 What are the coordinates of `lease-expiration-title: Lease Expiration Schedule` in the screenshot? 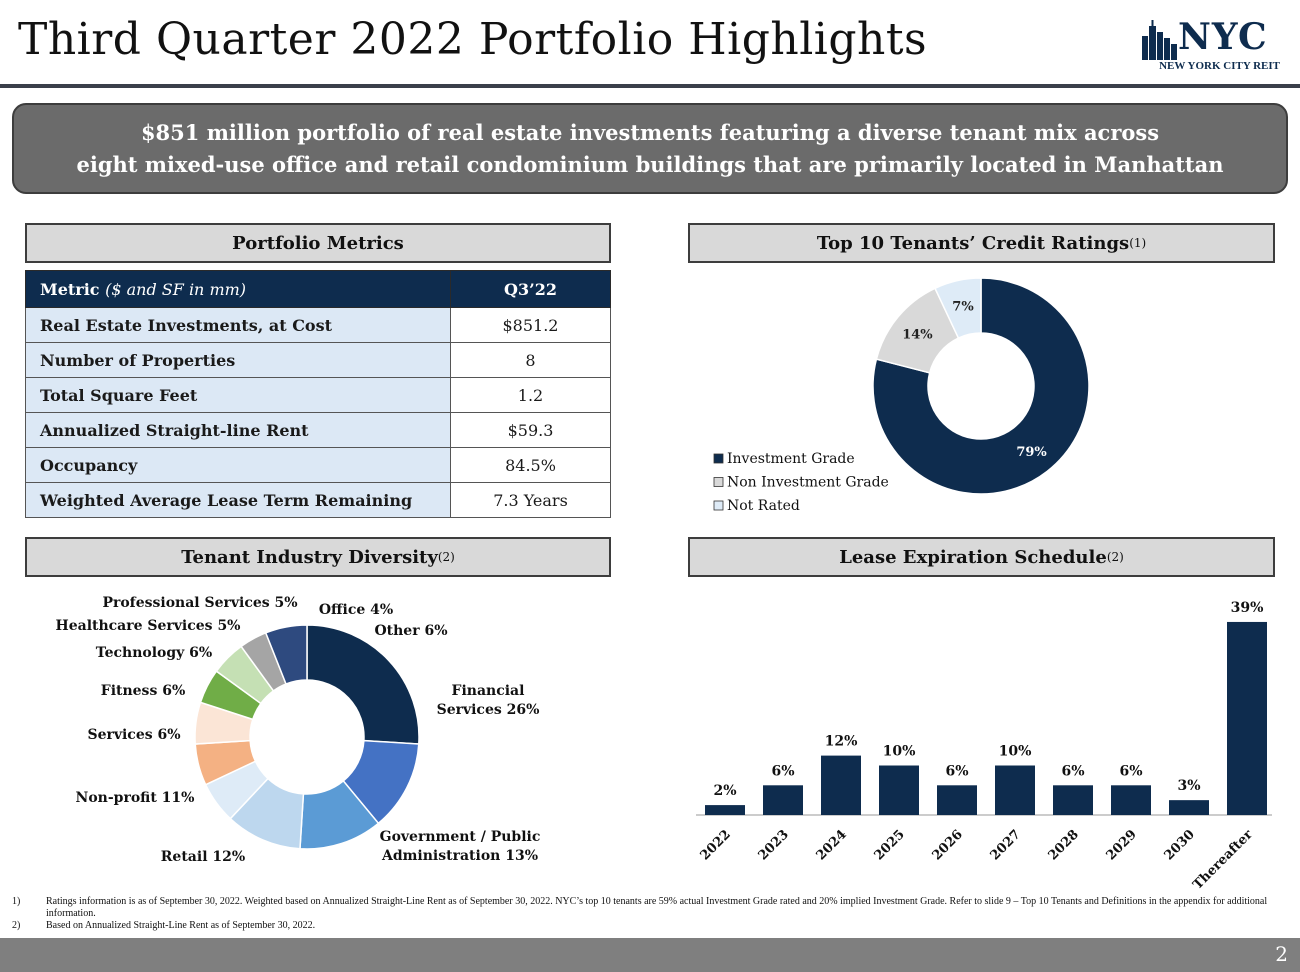 It's located at (973, 557).